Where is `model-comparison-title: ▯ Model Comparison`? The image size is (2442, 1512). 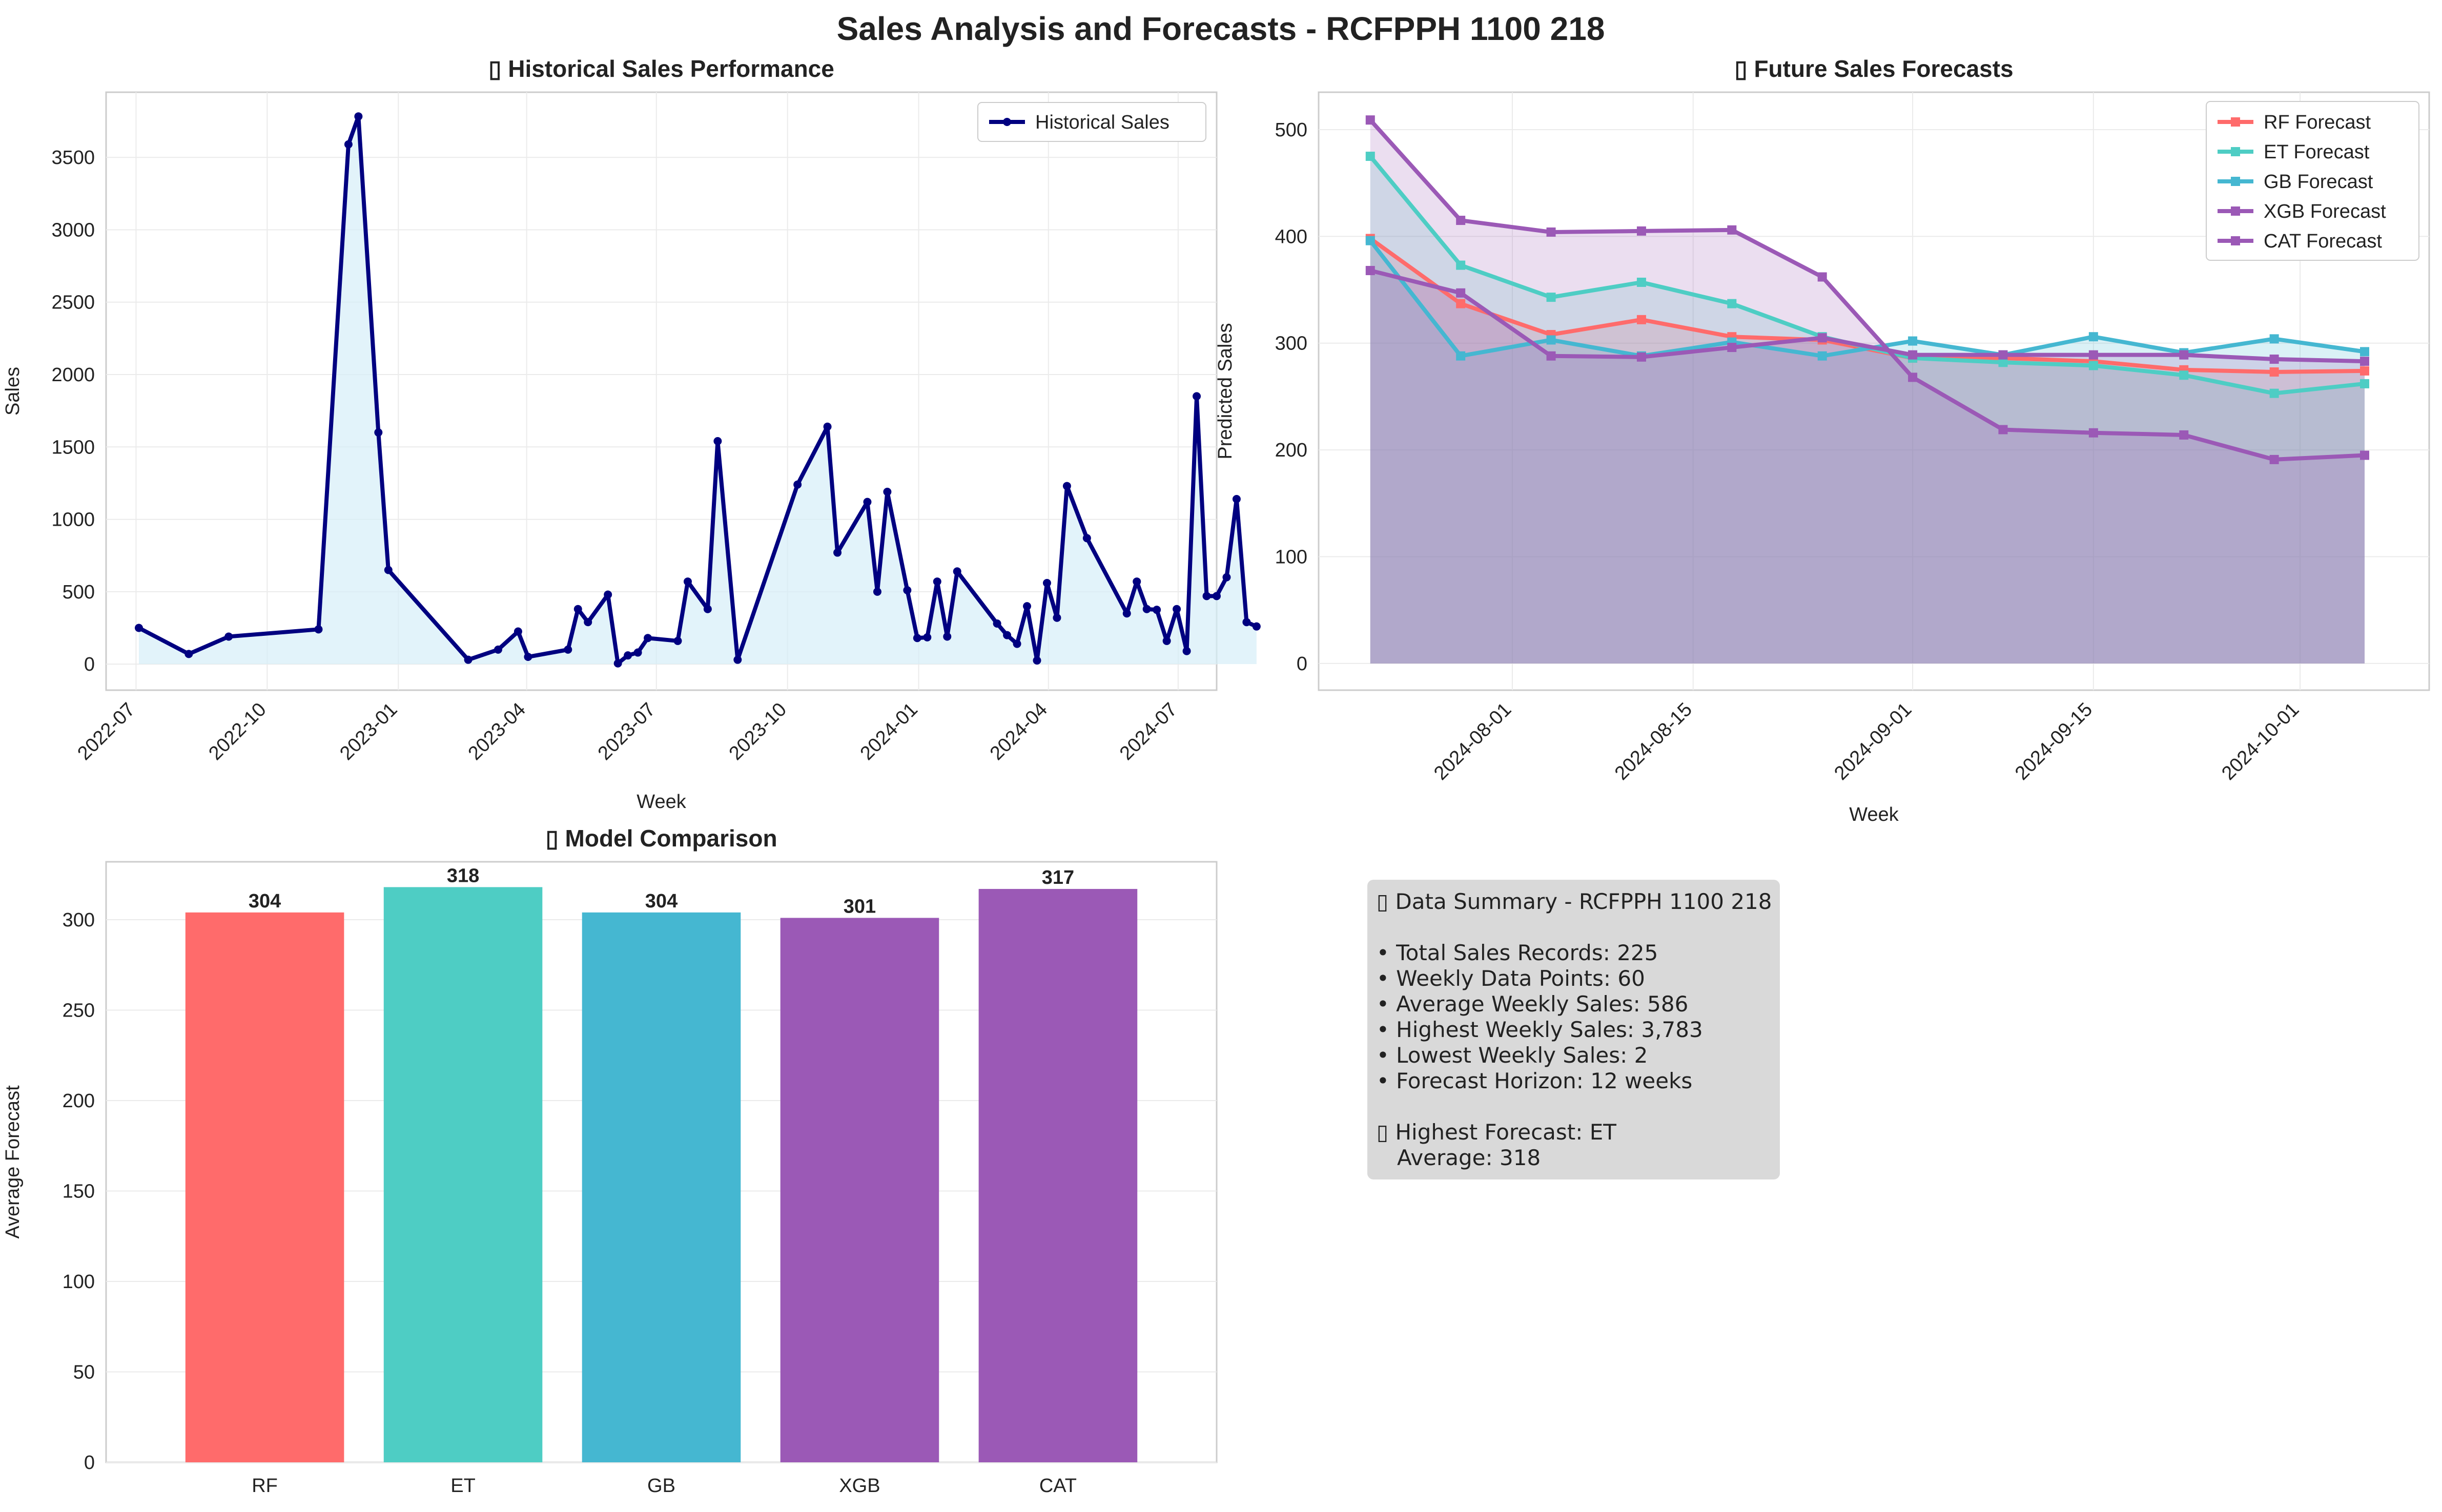
model-comparison-title: ▯ Model Comparison is located at coordinates (661, 838).